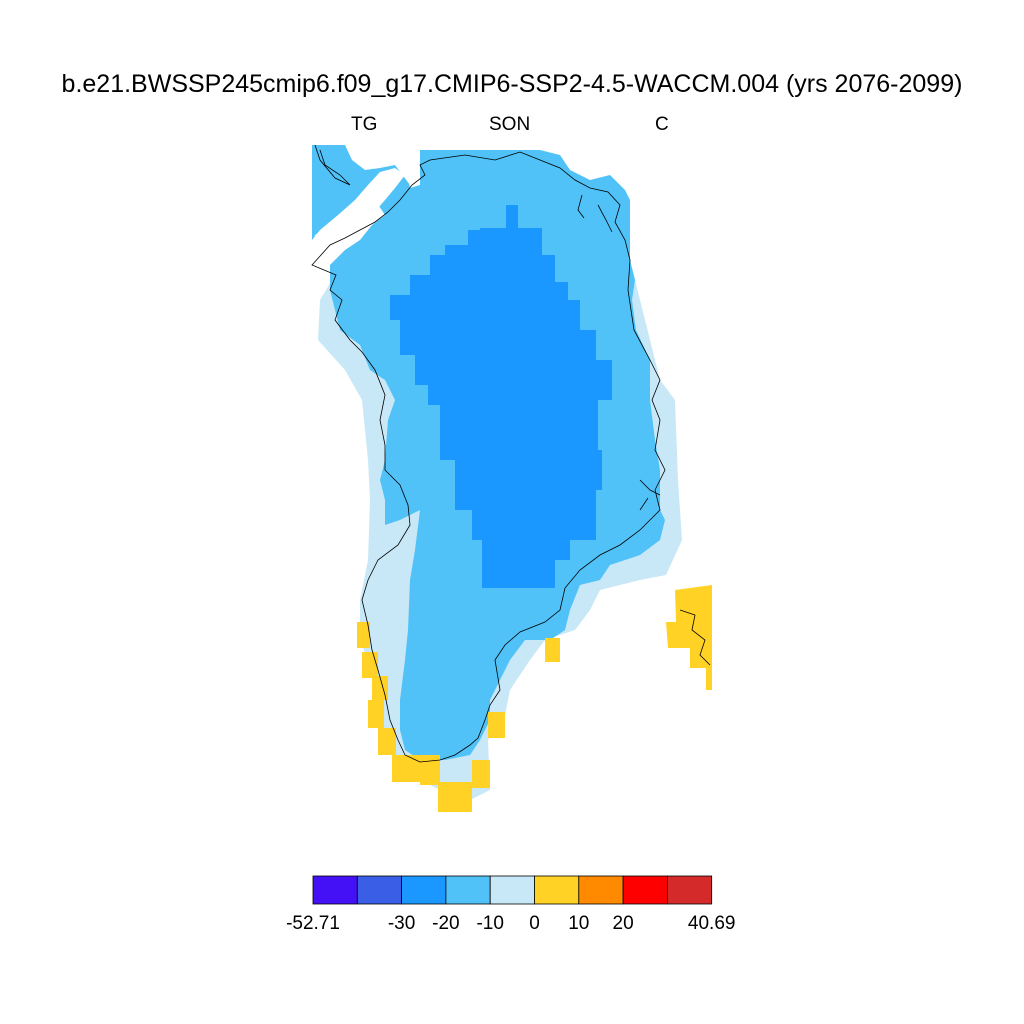 This screenshot has width=1024, height=1024. I want to click on colorbar-label: 0, so click(534, 923).